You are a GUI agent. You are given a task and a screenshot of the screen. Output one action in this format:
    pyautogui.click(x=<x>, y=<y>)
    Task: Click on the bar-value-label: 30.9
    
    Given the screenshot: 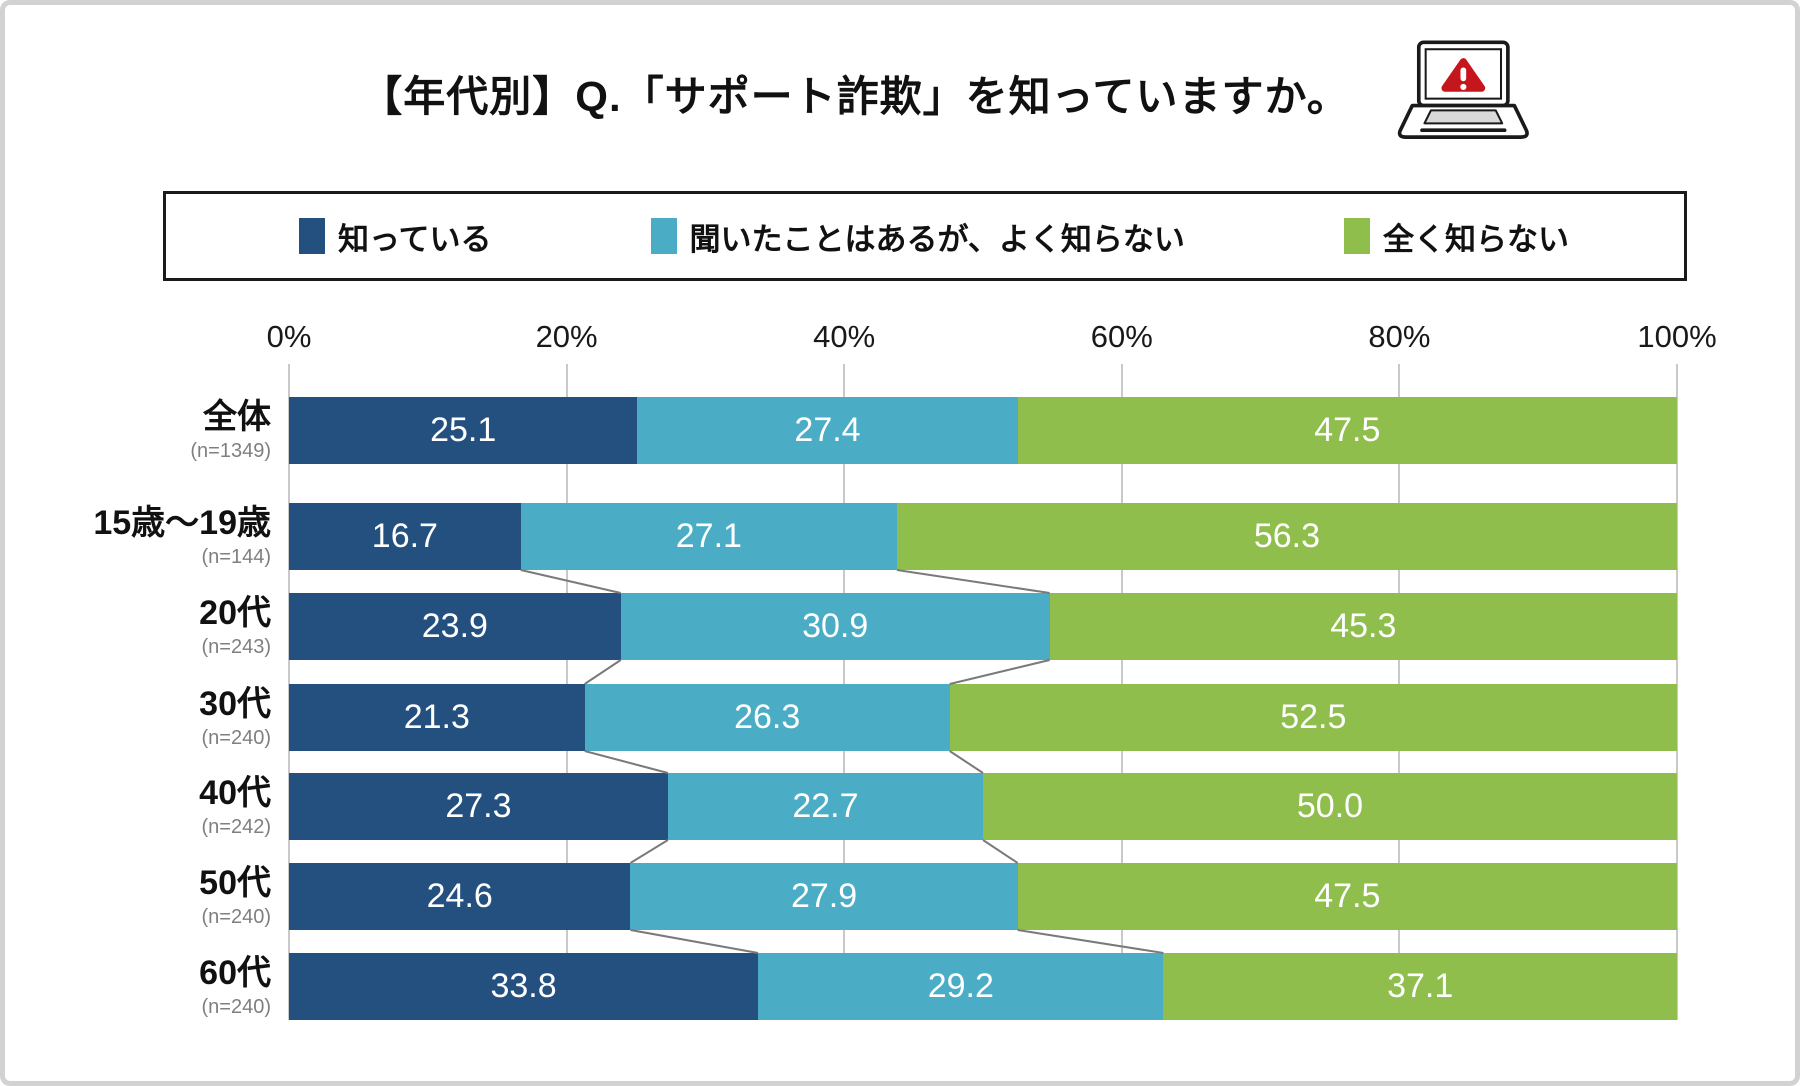 What is the action you would take?
    pyautogui.click(x=835, y=626)
    